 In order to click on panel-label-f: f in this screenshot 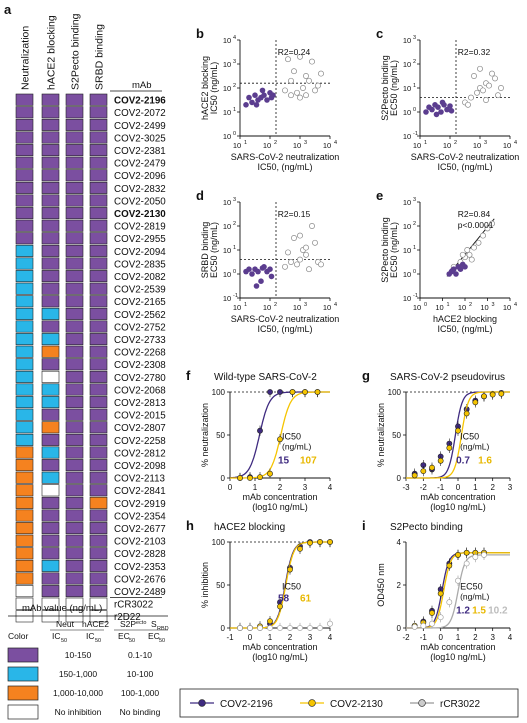, I will do `click(188, 375)`.